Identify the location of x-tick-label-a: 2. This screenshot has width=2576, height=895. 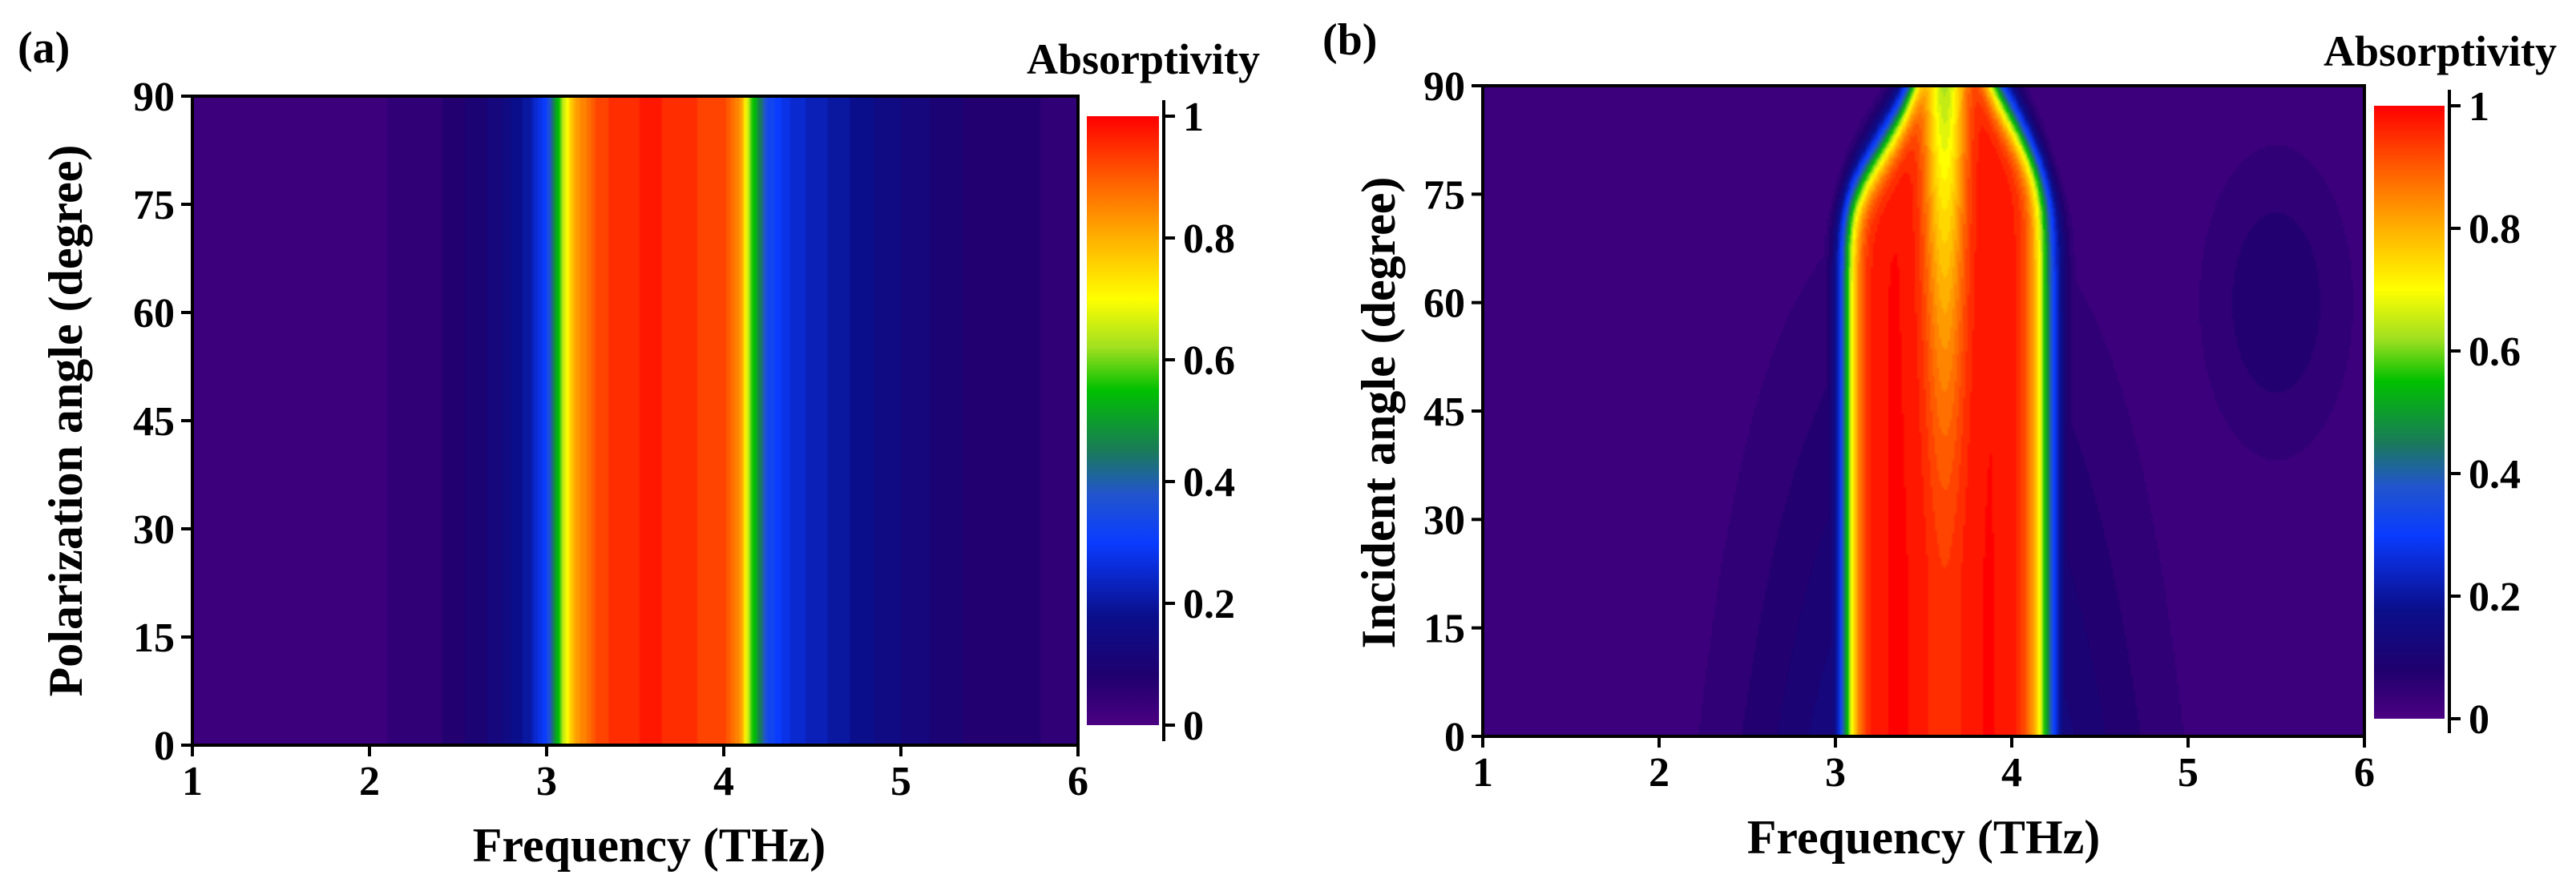
(370, 781).